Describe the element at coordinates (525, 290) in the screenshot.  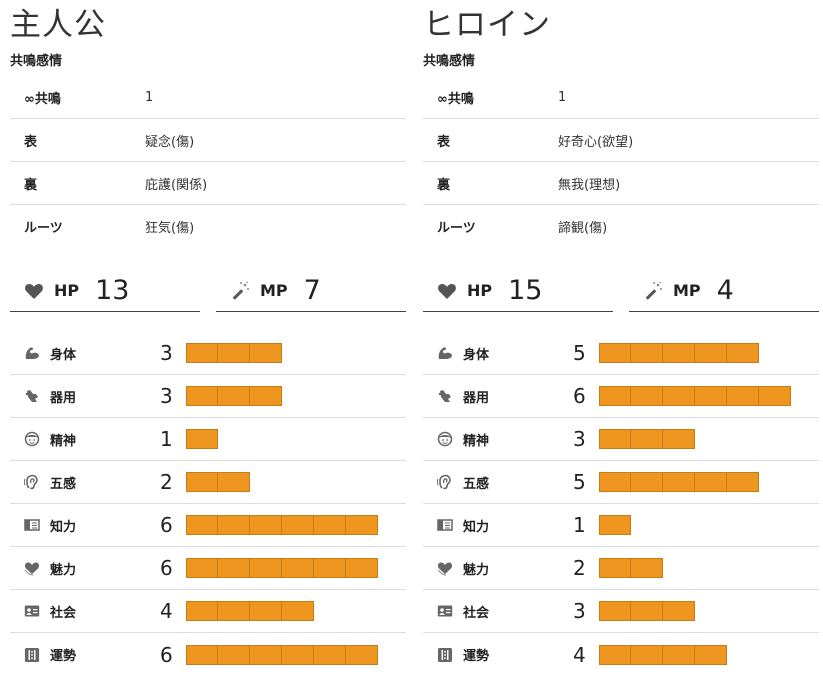
I see `hp-value: 15` at that location.